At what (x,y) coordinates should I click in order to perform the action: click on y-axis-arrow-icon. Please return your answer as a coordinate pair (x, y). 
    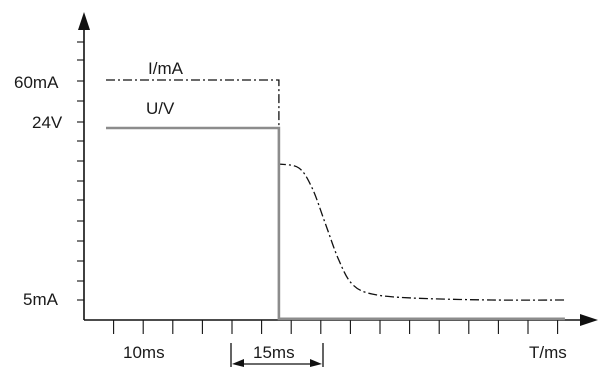
    Looking at the image, I should click on (84, 21).